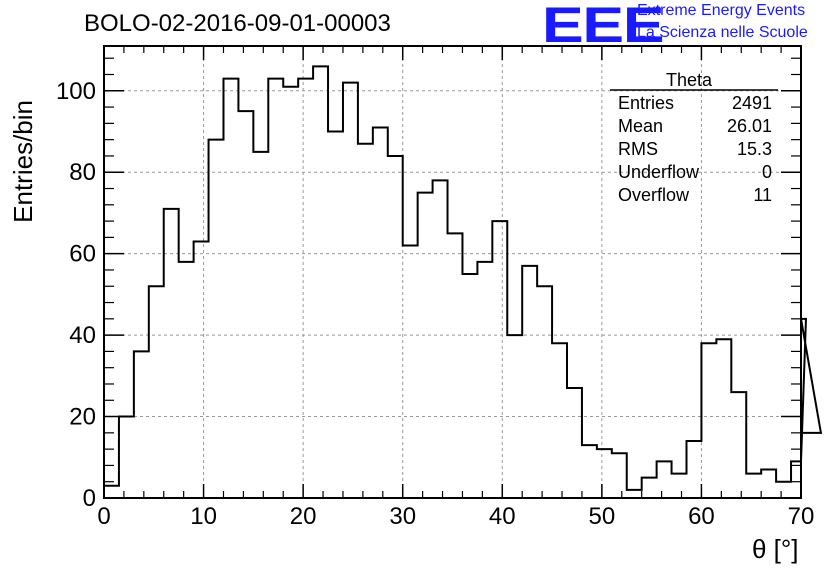 This screenshot has width=836, height=572. Describe the element at coordinates (602, 516) in the screenshot. I see `x-tick-label: 50` at that location.